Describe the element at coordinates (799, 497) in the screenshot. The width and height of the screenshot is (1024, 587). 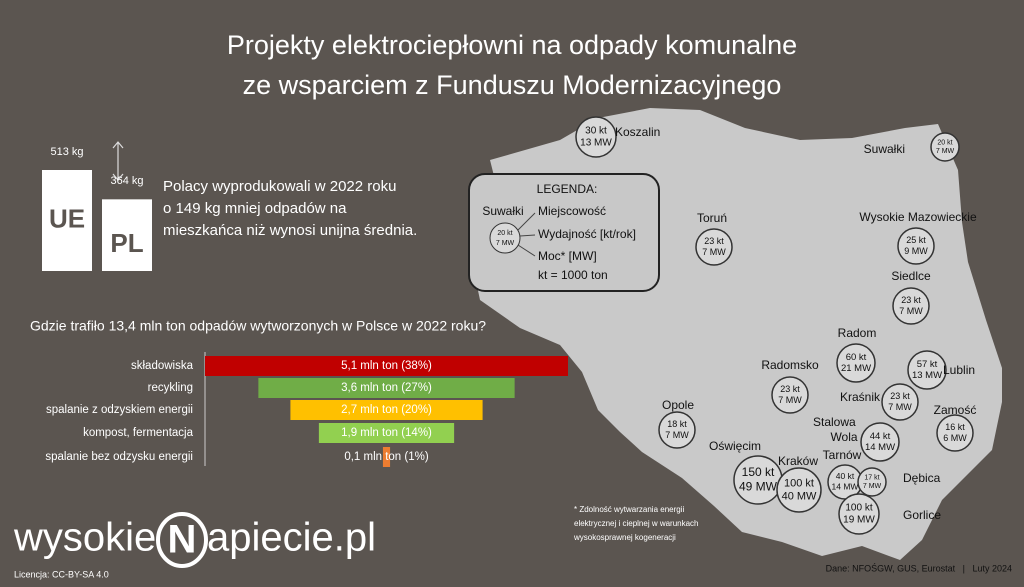
I see `plant-power: 40 MW` at that location.